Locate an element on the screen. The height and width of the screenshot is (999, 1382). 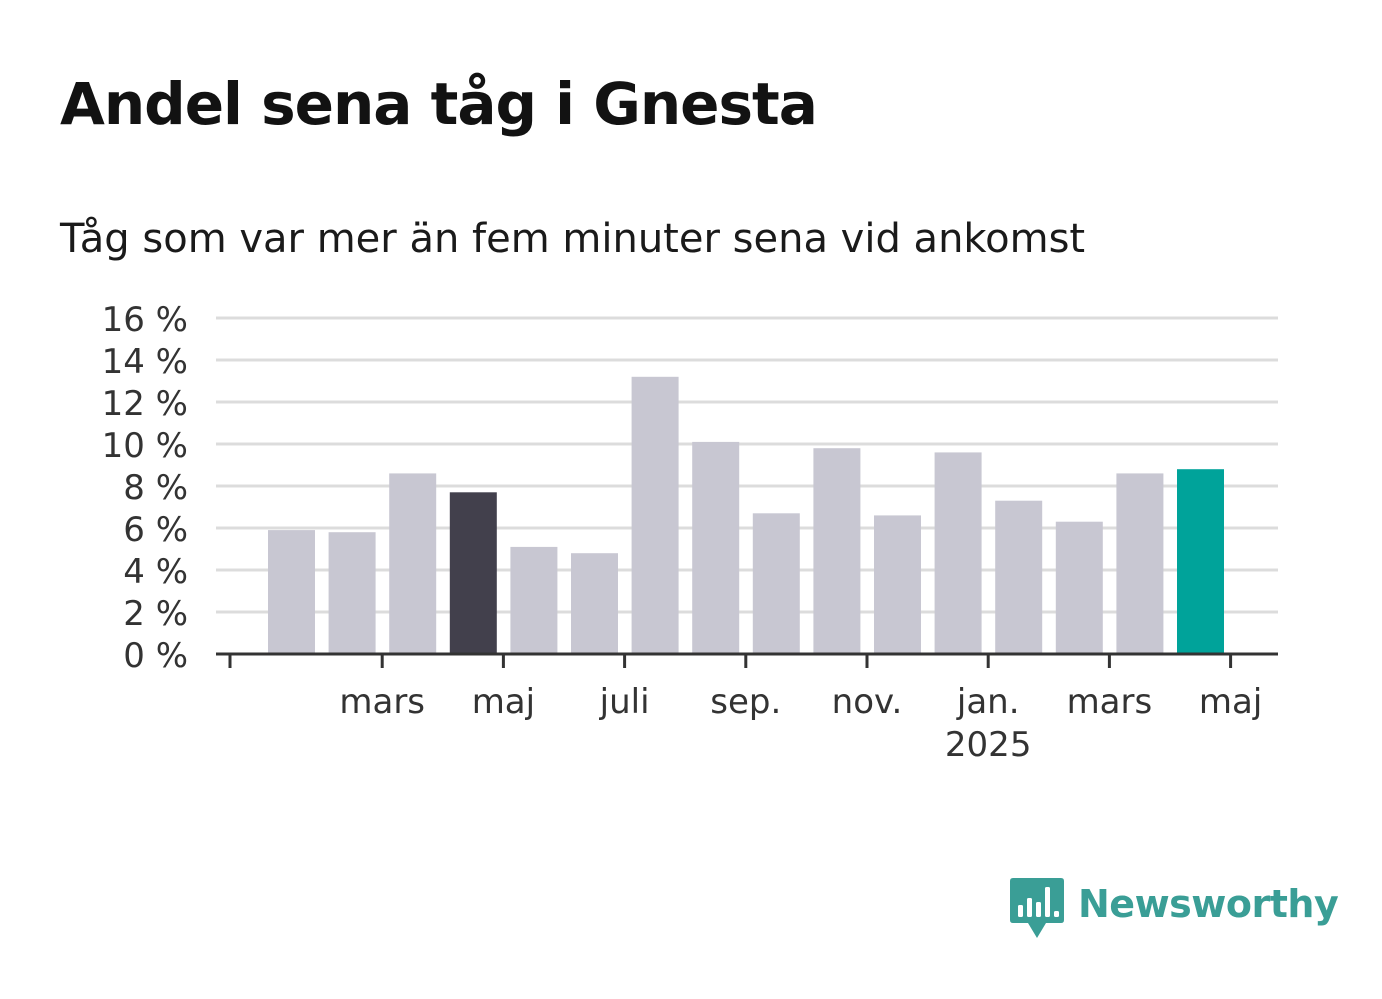
newsworthy-logo: Newsworthy is located at coordinates (1174, 910).